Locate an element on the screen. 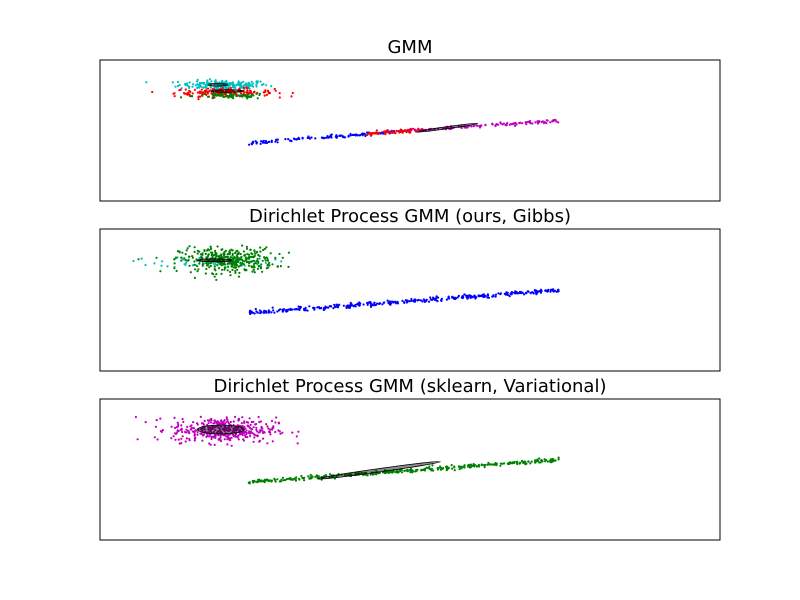 The height and width of the screenshot is (600, 800). panel-title: GMM is located at coordinates (409, 47).